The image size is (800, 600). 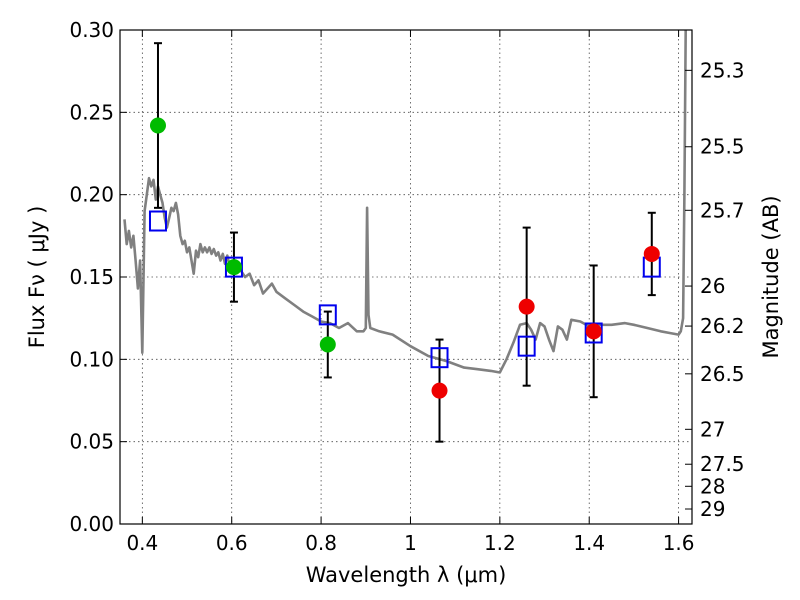 I want to click on x-tick-label: 1, so click(x=410, y=543).